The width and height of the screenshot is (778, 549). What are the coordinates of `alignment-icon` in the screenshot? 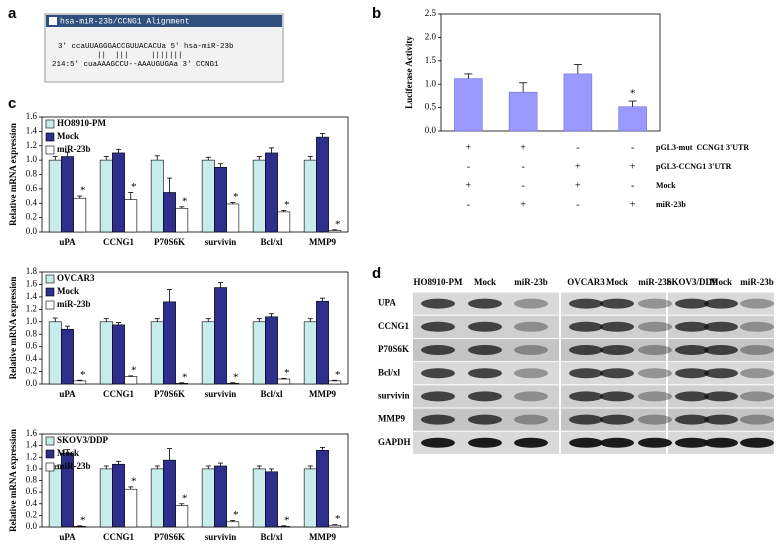 It's located at (53, 21).